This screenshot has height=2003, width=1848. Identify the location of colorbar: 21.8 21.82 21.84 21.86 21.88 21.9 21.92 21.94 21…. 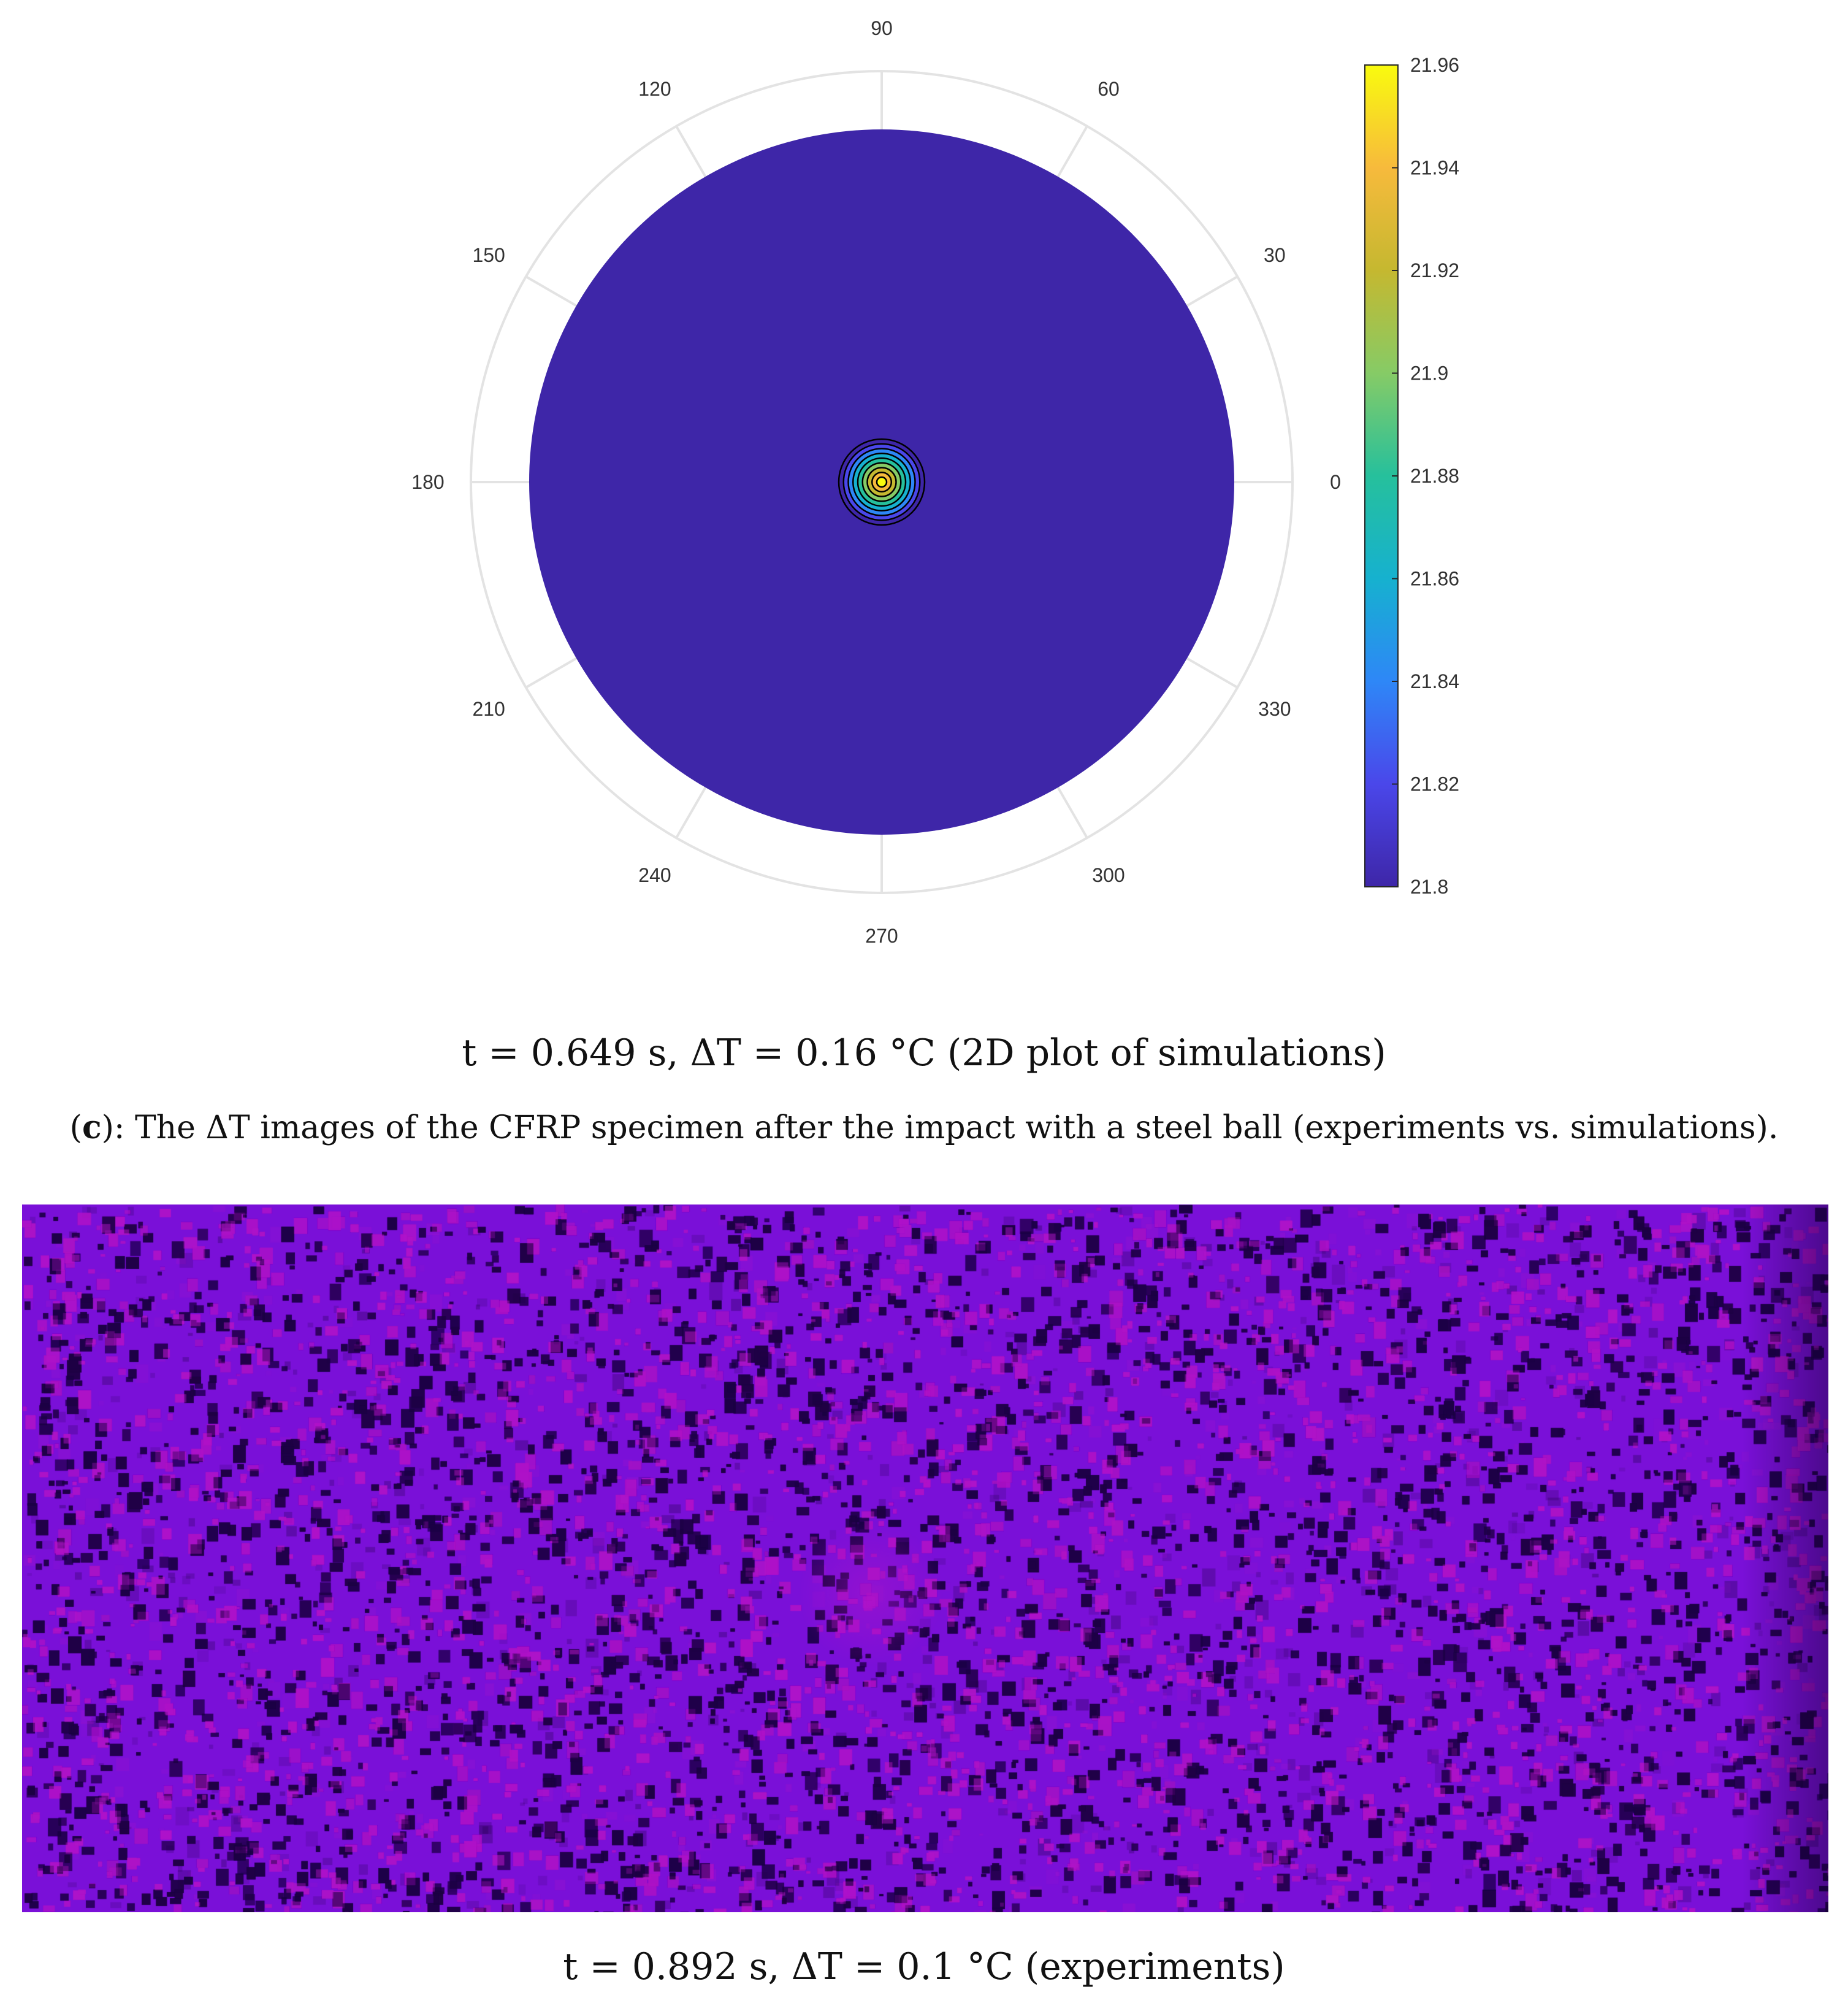
(1411, 476).